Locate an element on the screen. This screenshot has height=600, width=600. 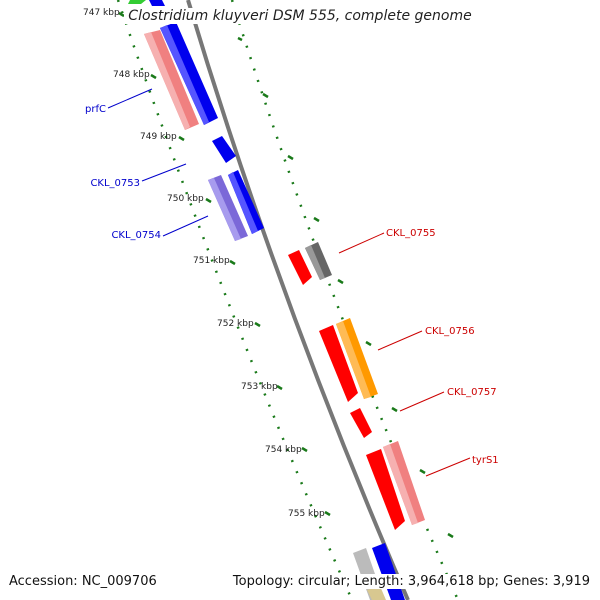
leader-ckl0754 is located at coordinates (185, 226).